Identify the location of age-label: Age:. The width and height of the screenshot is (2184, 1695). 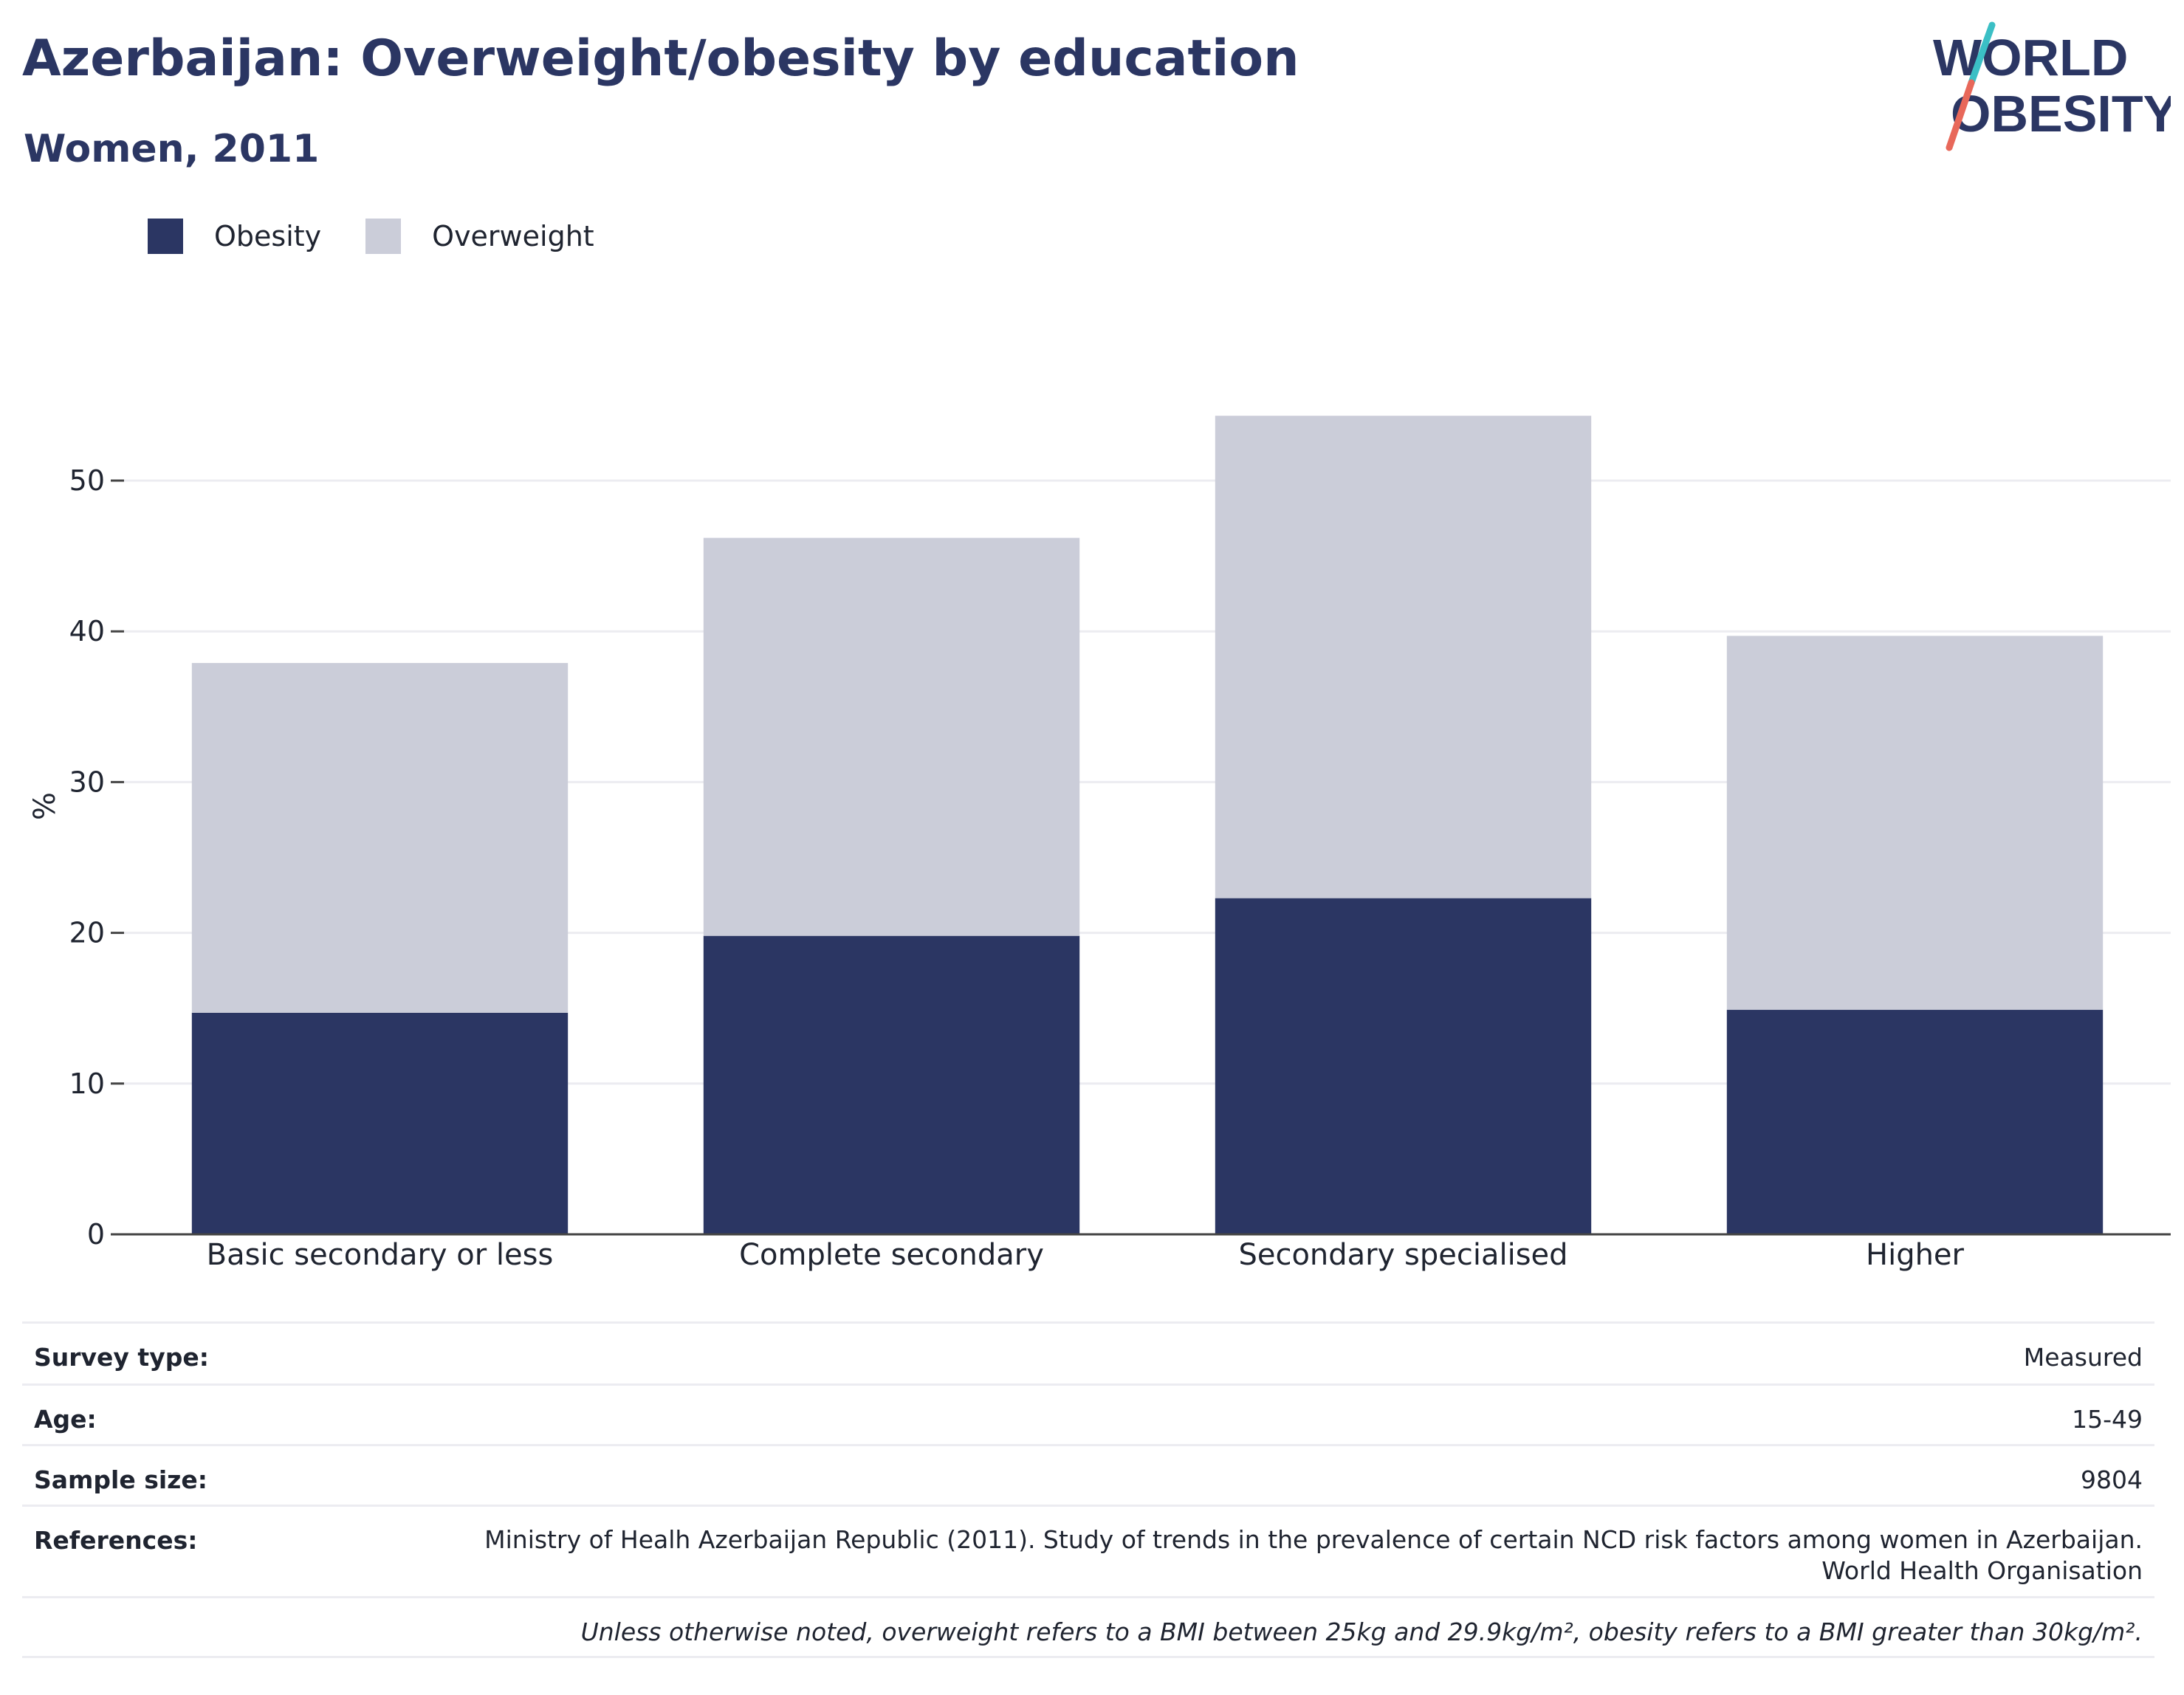
(65, 1419).